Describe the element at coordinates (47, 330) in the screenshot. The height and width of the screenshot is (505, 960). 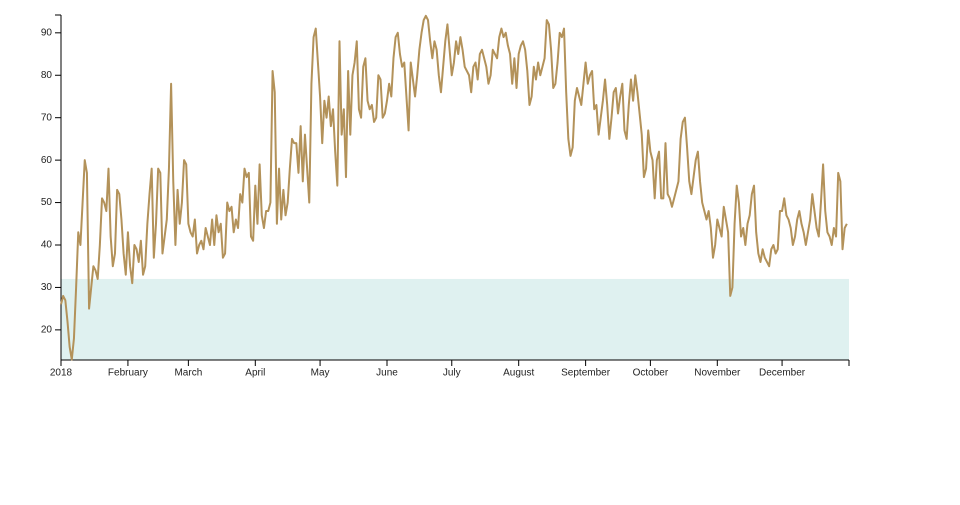
I see `y-tick-label: 20` at that location.